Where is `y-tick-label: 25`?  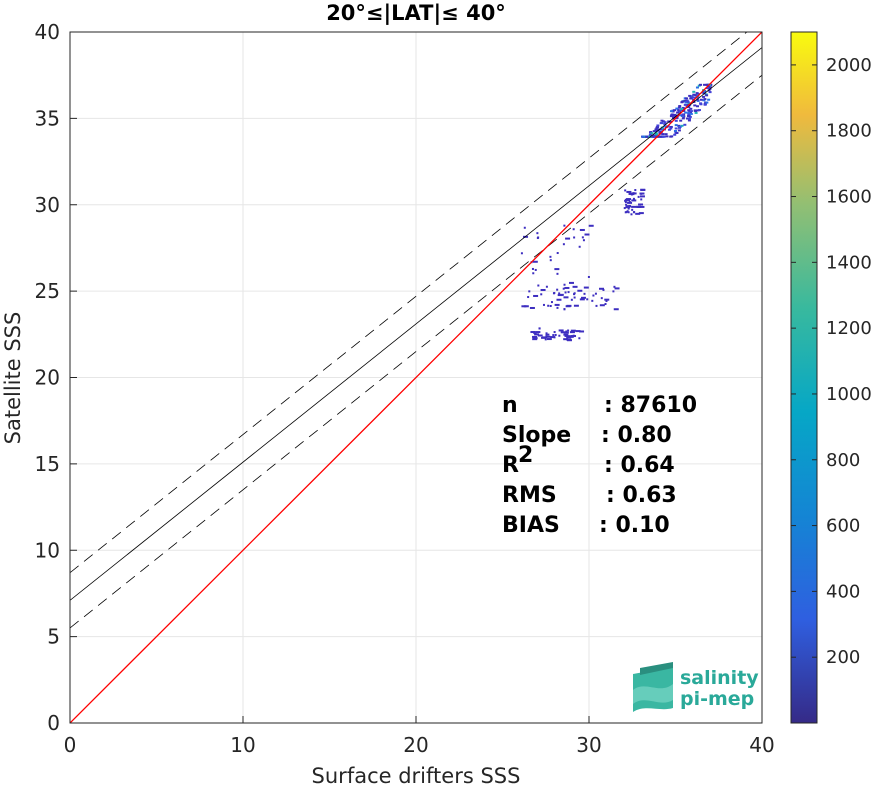 y-tick-label: 25 is located at coordinates (47, 291).